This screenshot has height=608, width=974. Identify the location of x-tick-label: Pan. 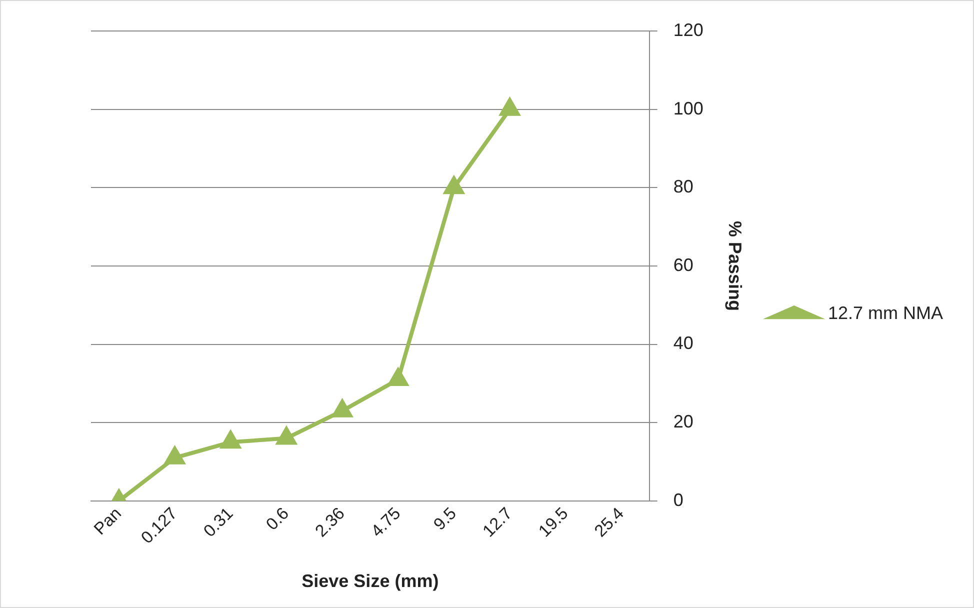
(108, 521).